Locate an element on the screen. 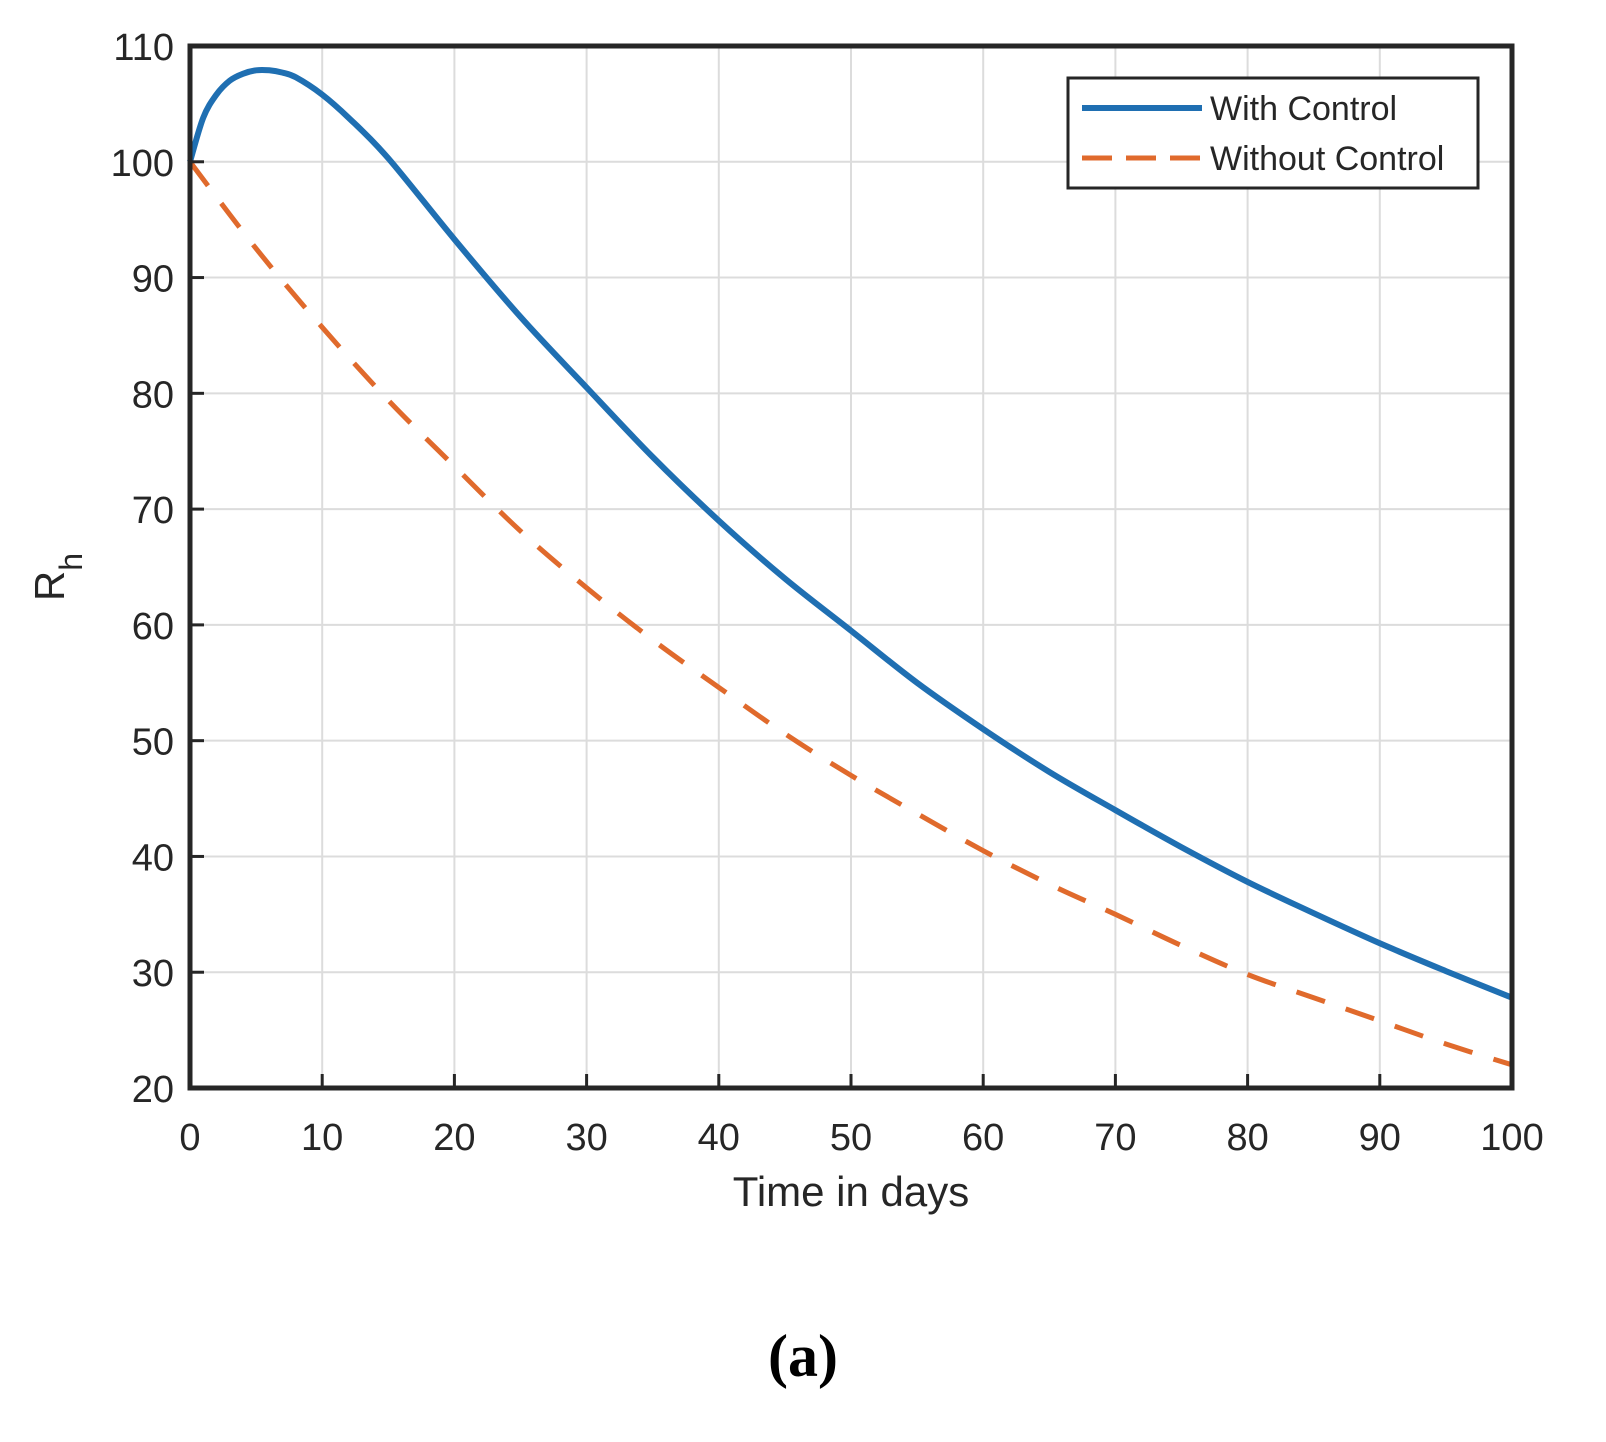 The width and height of the screenshot is (1606, 1442). x-tick-label: 100 is located at coordinates (1511, 1138).